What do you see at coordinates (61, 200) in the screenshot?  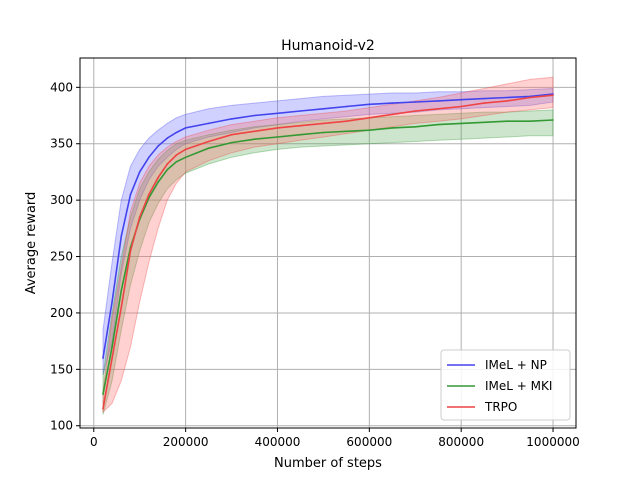 I see `y-tick-label: 300` at bounding box center [61, 200].